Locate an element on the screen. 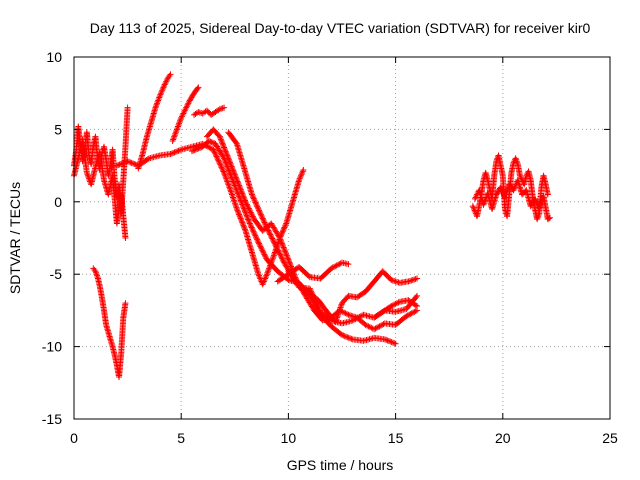 This screenshot has width=640, height=480. y-tick-label: 0 is located at coordinates (58, 202).